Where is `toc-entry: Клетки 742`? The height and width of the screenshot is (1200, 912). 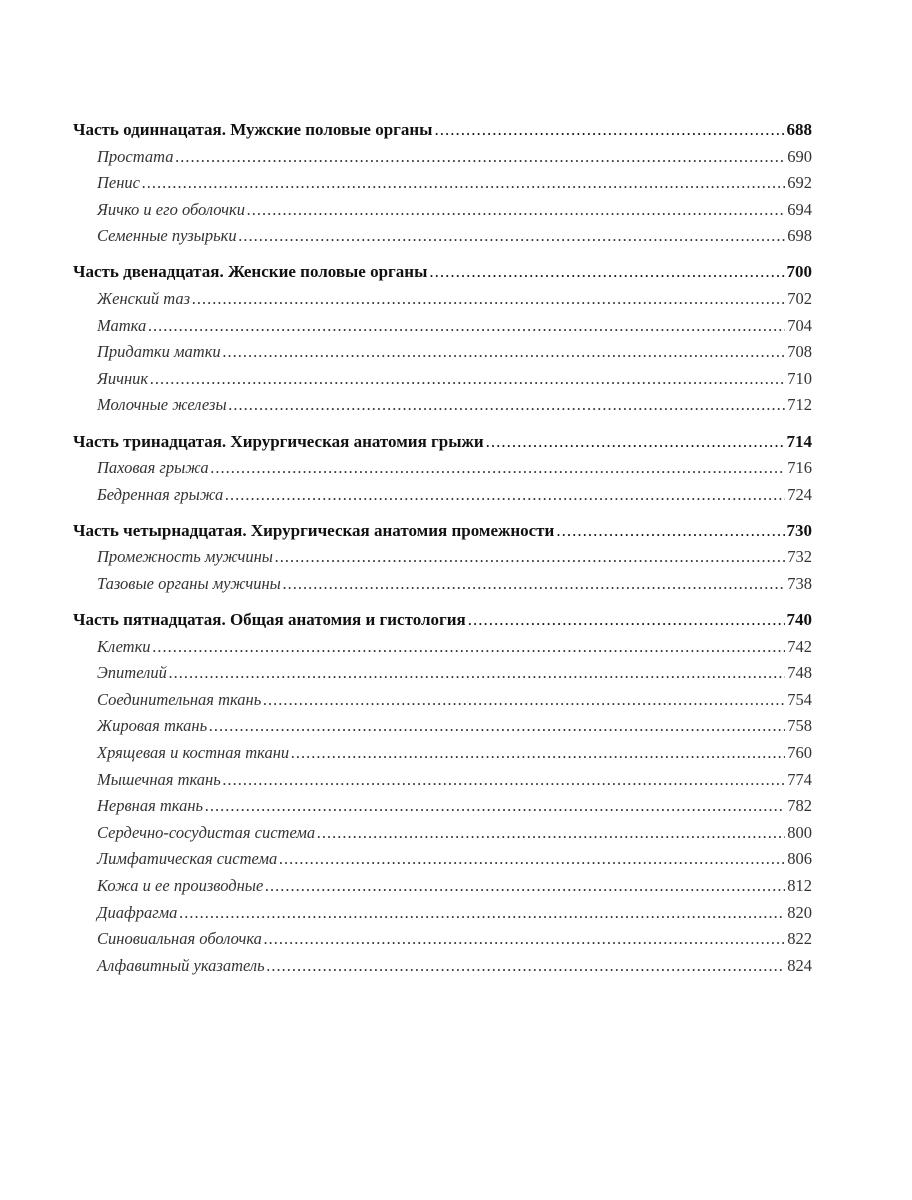
toc-entry: Клетки 742 is located at coordinates (442, 647).